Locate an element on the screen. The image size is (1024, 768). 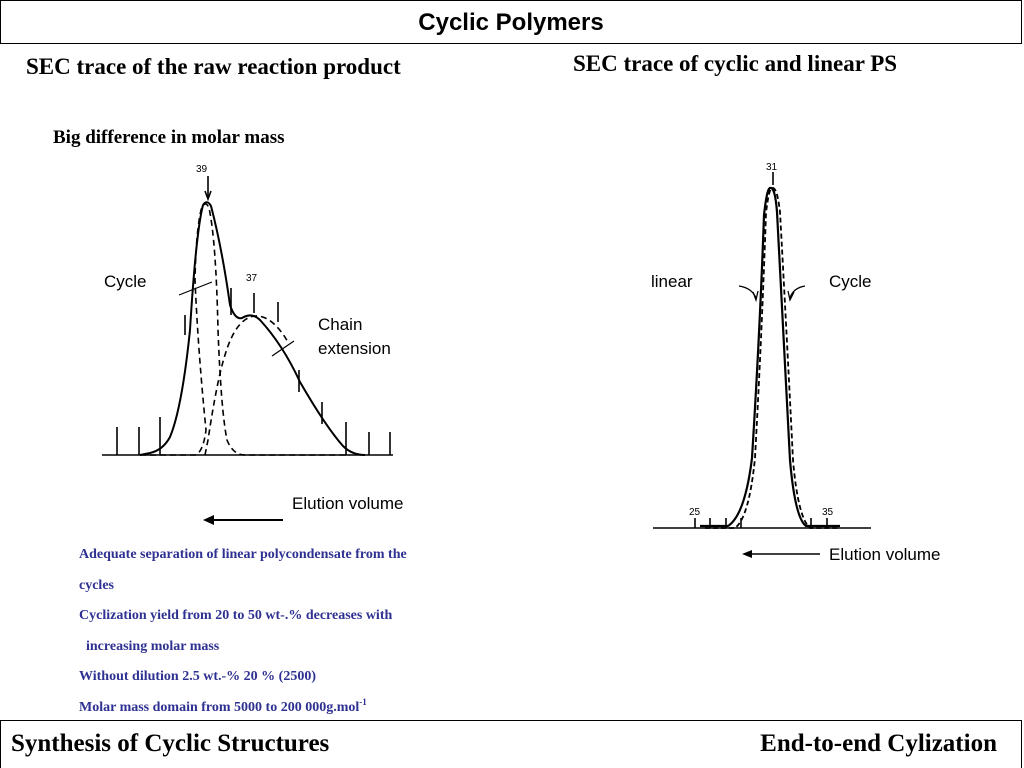
right-linear-trace is located at coordinates (770, 357).